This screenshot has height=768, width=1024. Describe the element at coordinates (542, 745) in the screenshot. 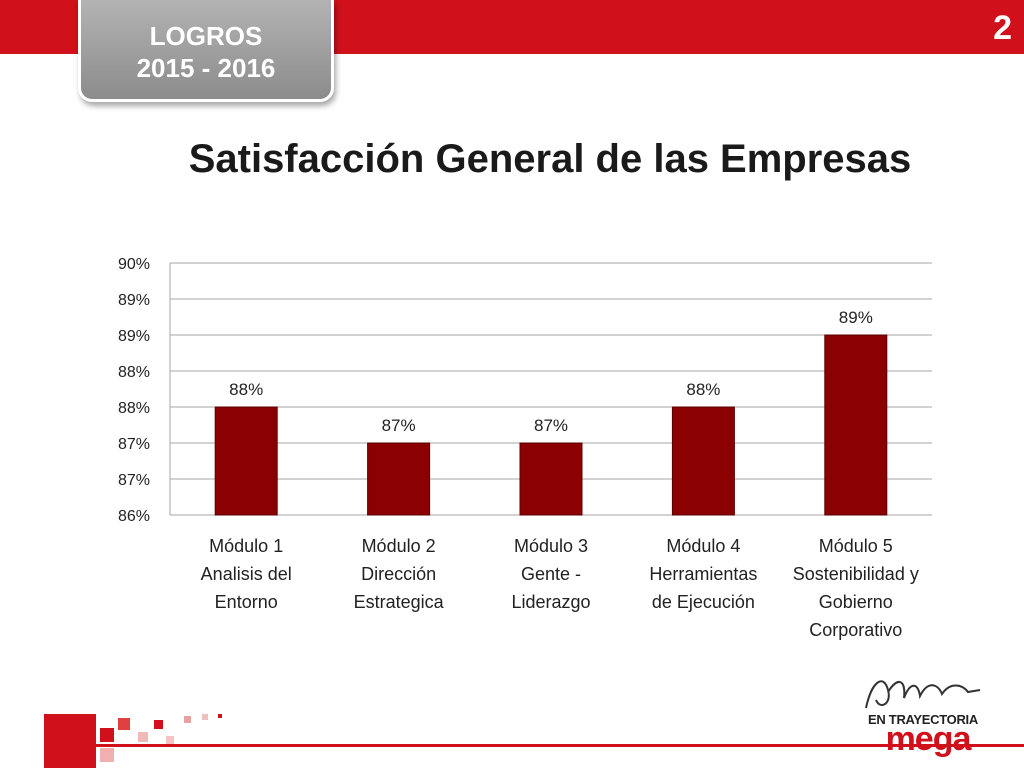

I see `footer-rule` at that location.